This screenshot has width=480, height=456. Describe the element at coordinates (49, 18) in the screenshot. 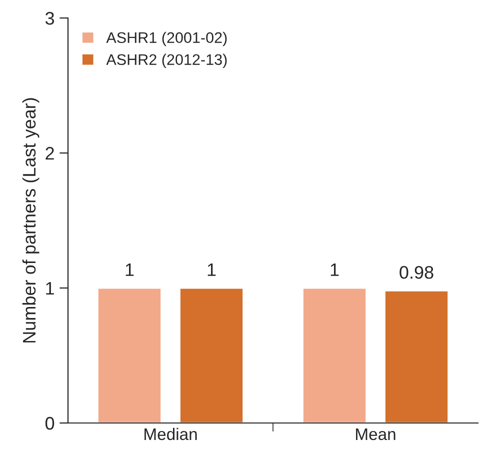

I see `y-tick-label: 3` at that location.